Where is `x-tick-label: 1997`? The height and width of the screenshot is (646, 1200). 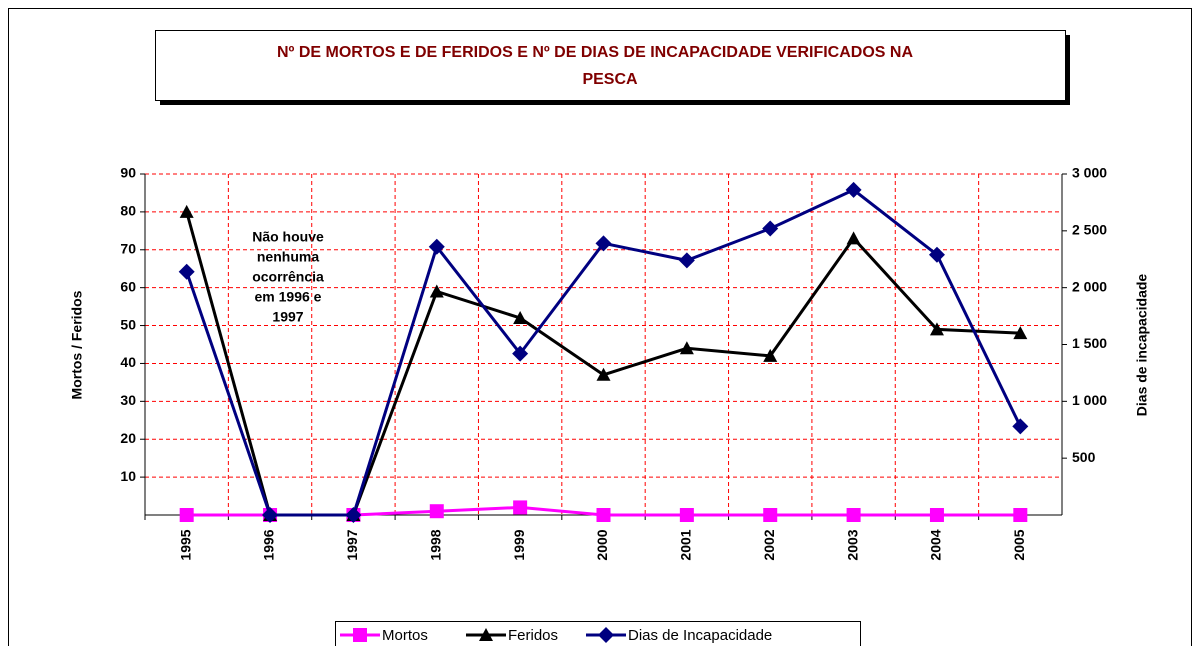 x-tick-label: 1997 is located at coordinates (352, 544).